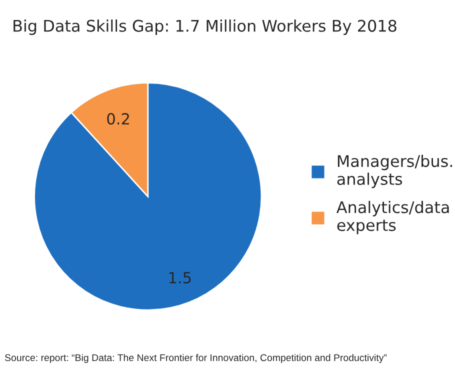 This screenshot has width=455, height=389. I want to click on source-note: Source: report: “Big Data: The Next Frontier for Innovation, Competition and Productivity”, so click(195, 359).